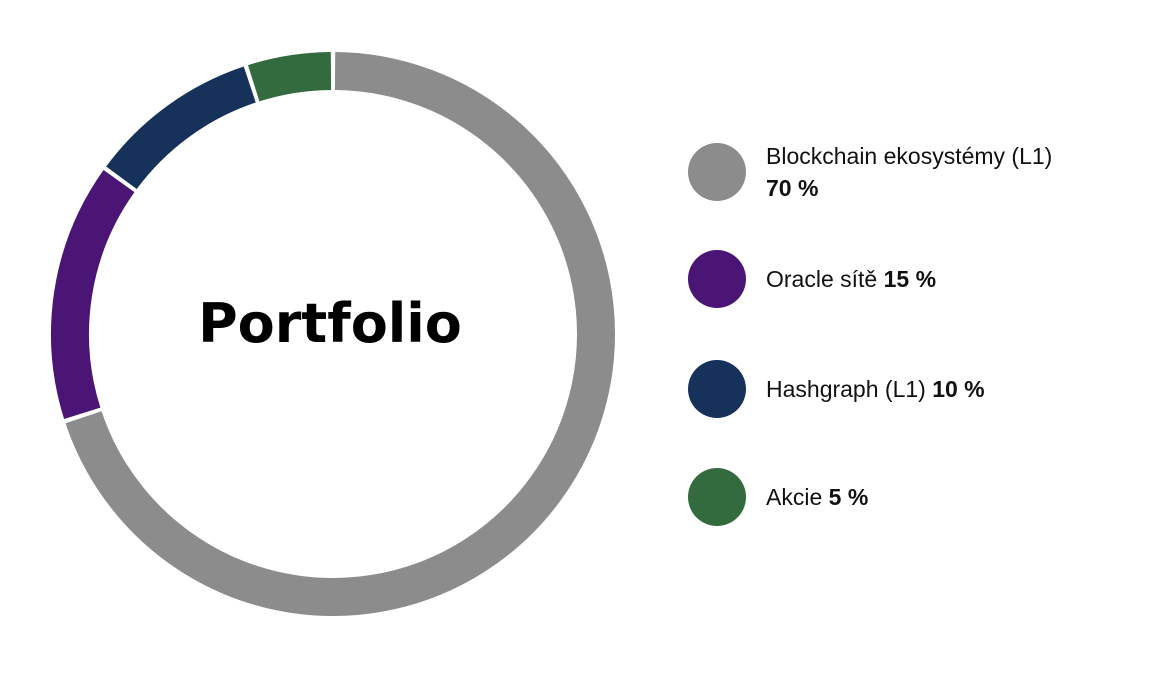  I want to click on legend-text-akcie: Akcie 5 %, so click(916, 497).